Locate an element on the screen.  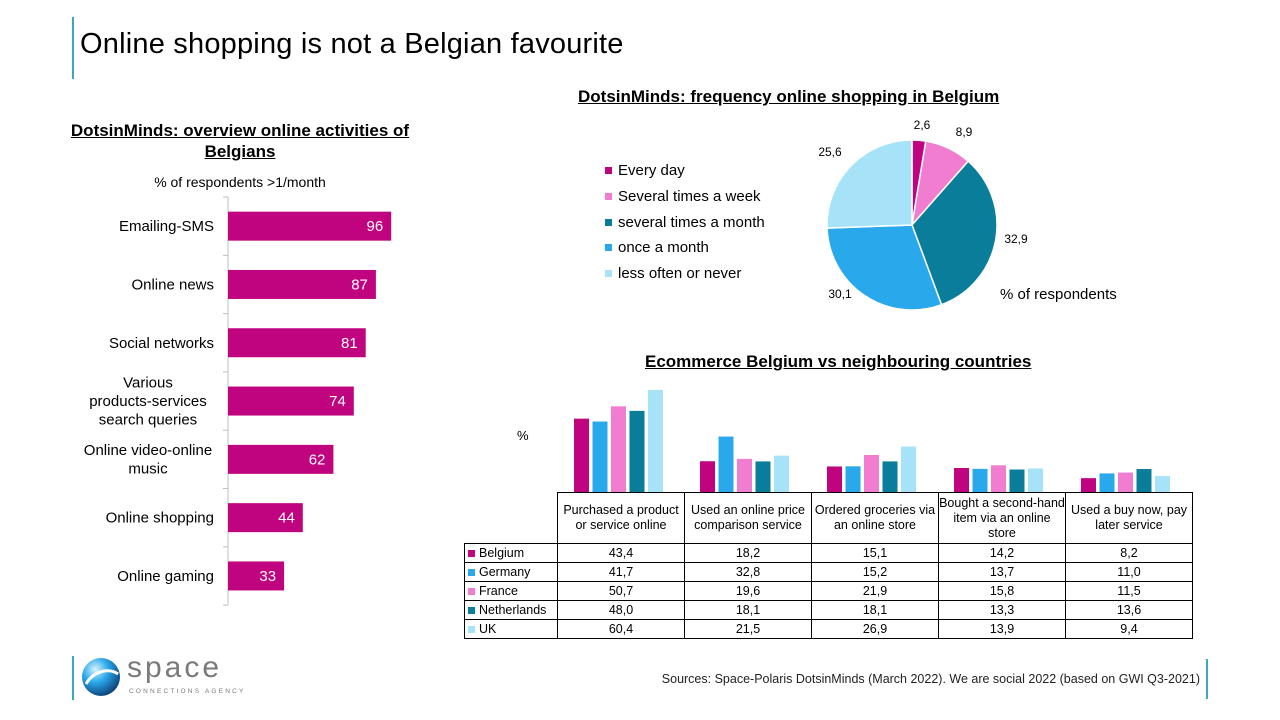
table-cell: 13,3 is located at coordinates (1002, 610).